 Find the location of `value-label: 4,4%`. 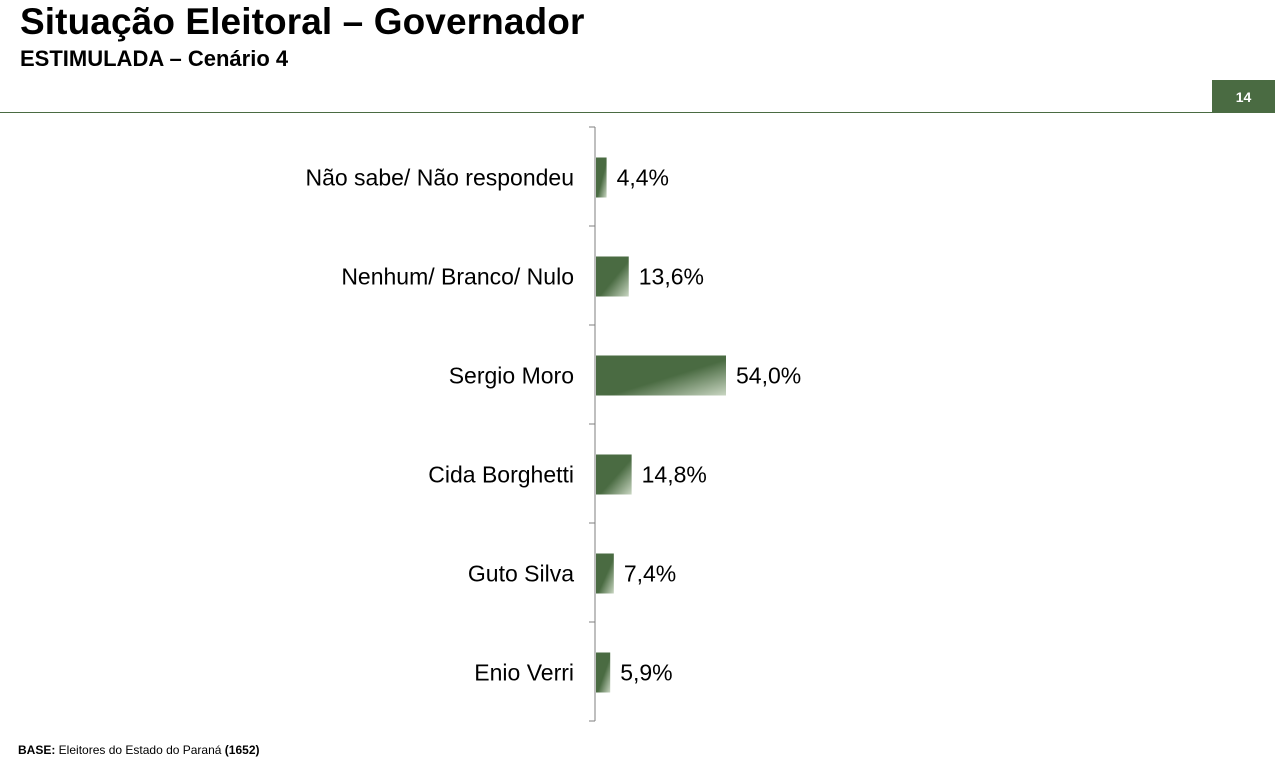

value-label: 4,4% is located at coordinates (643, 178).